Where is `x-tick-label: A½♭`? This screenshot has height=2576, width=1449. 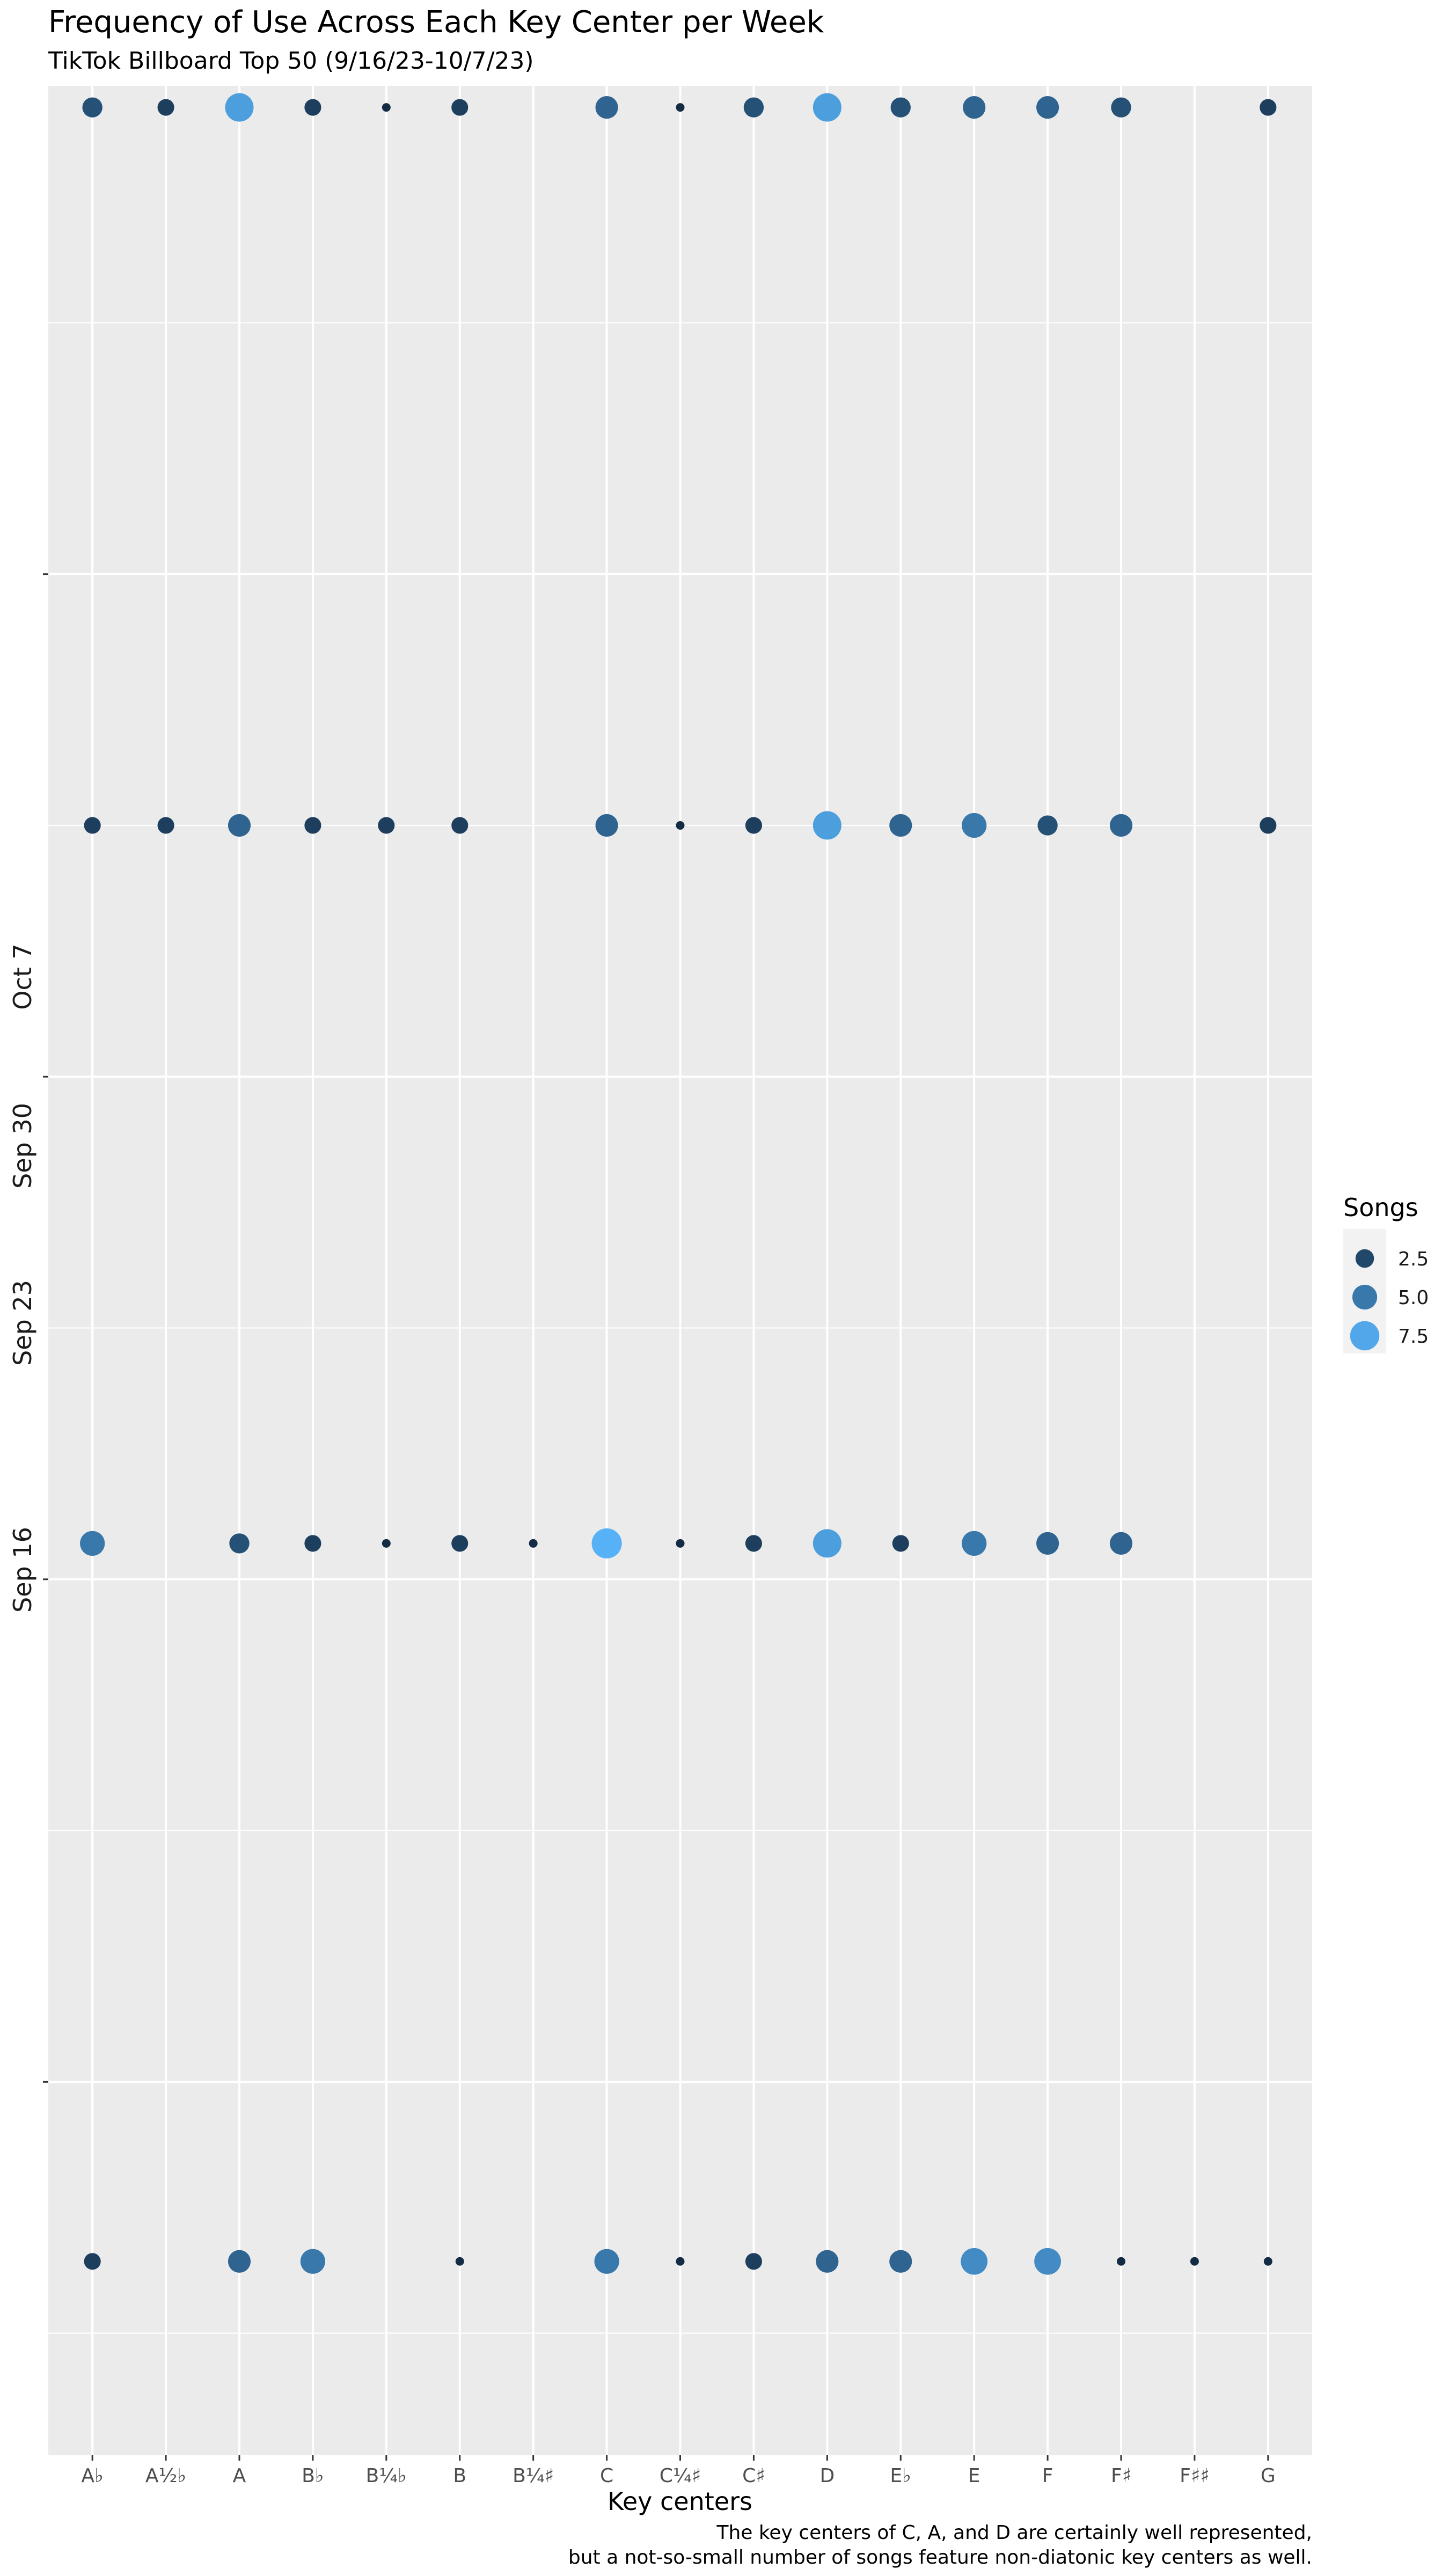 x-tick-label: A½♭ is located at coordinates (166, 2476).